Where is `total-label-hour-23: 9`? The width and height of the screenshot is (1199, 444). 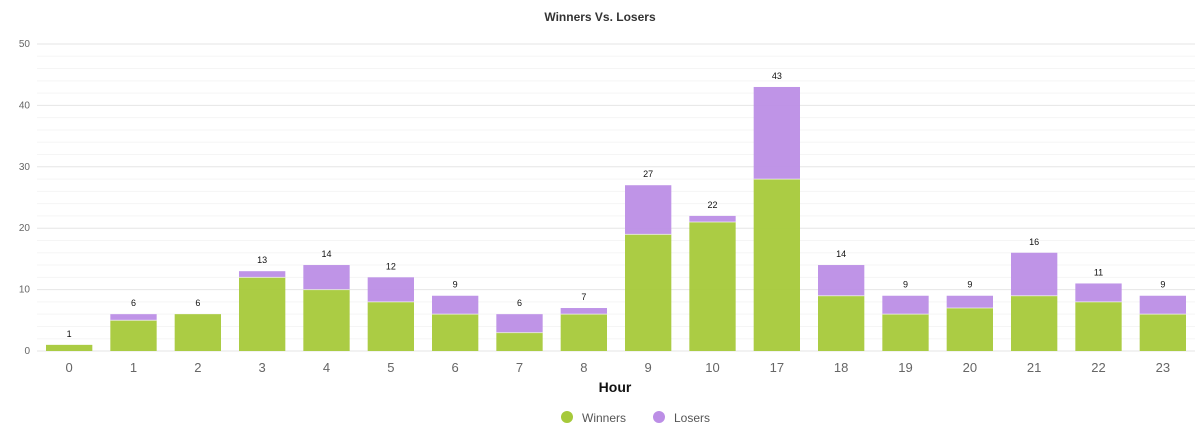
total-label-hour-23: 9 is located at coordinates (1162, 285).